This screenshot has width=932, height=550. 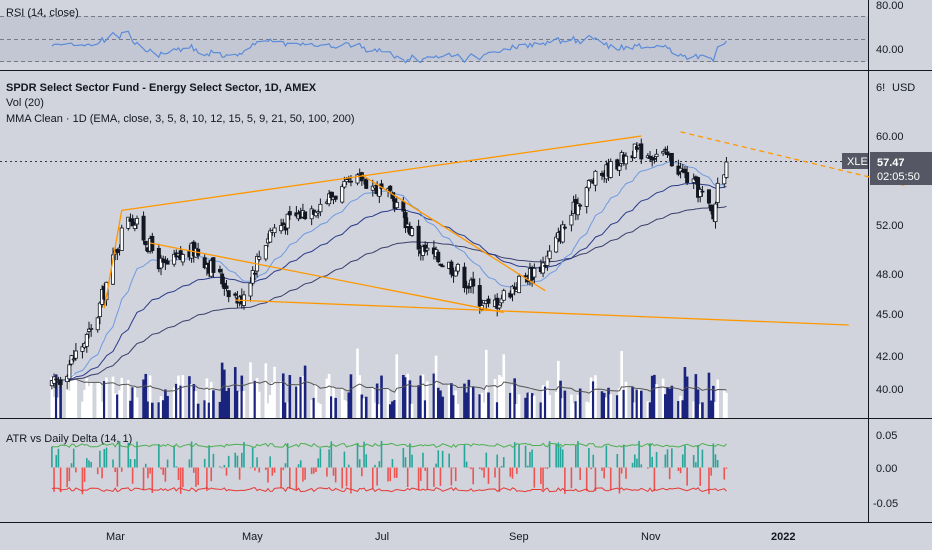 What do you see at coordinates (857, 162) in the screenshot?
I see `symbol-label: XLE` at bounding box center [857, 162].